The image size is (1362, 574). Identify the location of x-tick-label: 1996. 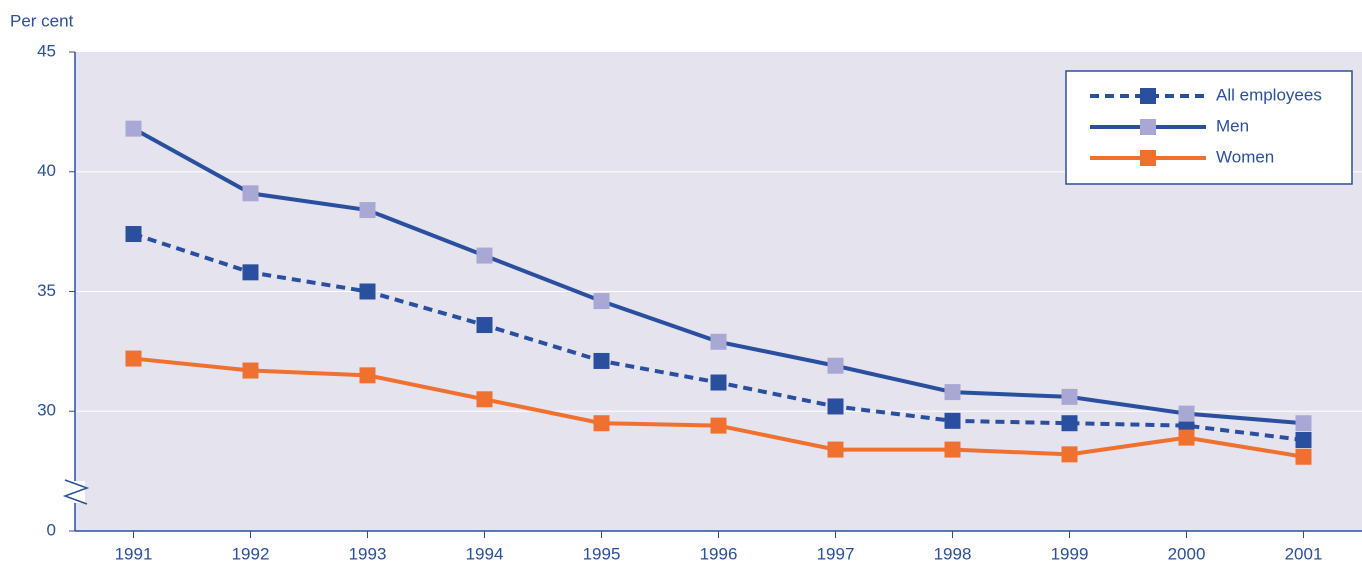
(719, 553).